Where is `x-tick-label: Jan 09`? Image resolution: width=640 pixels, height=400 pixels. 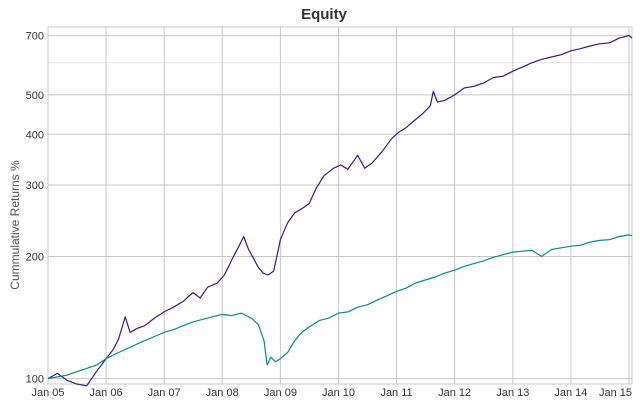 x-tick-label: Jan 09 is located at coordinates (280, 393).